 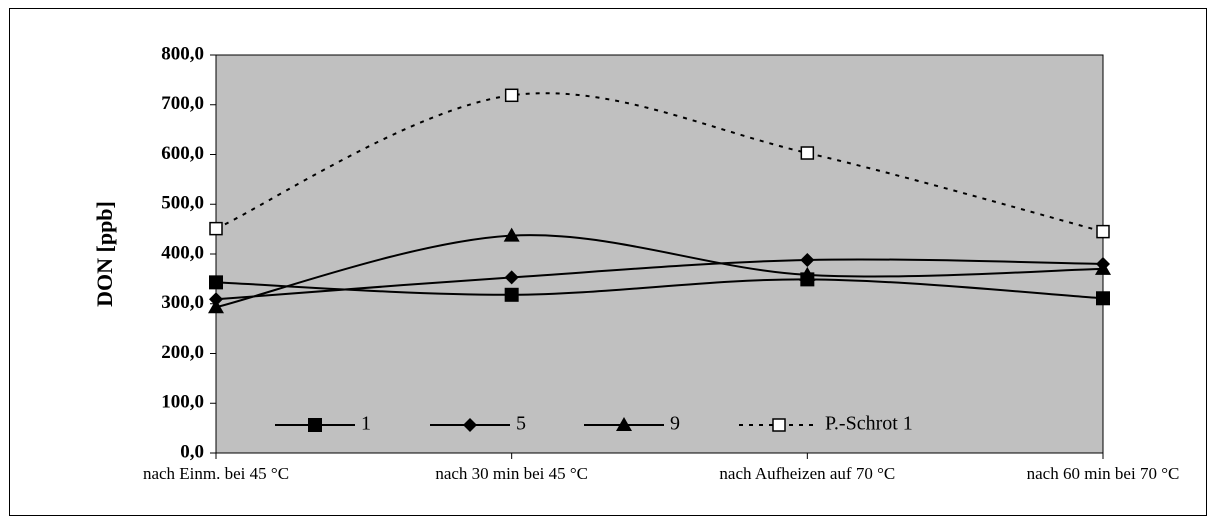 What do you see at coordinates (216, 473) in the screenshot?
I see `x-tick-label: nach Einm. bei 45 °C` at bounding box center [216, 473].